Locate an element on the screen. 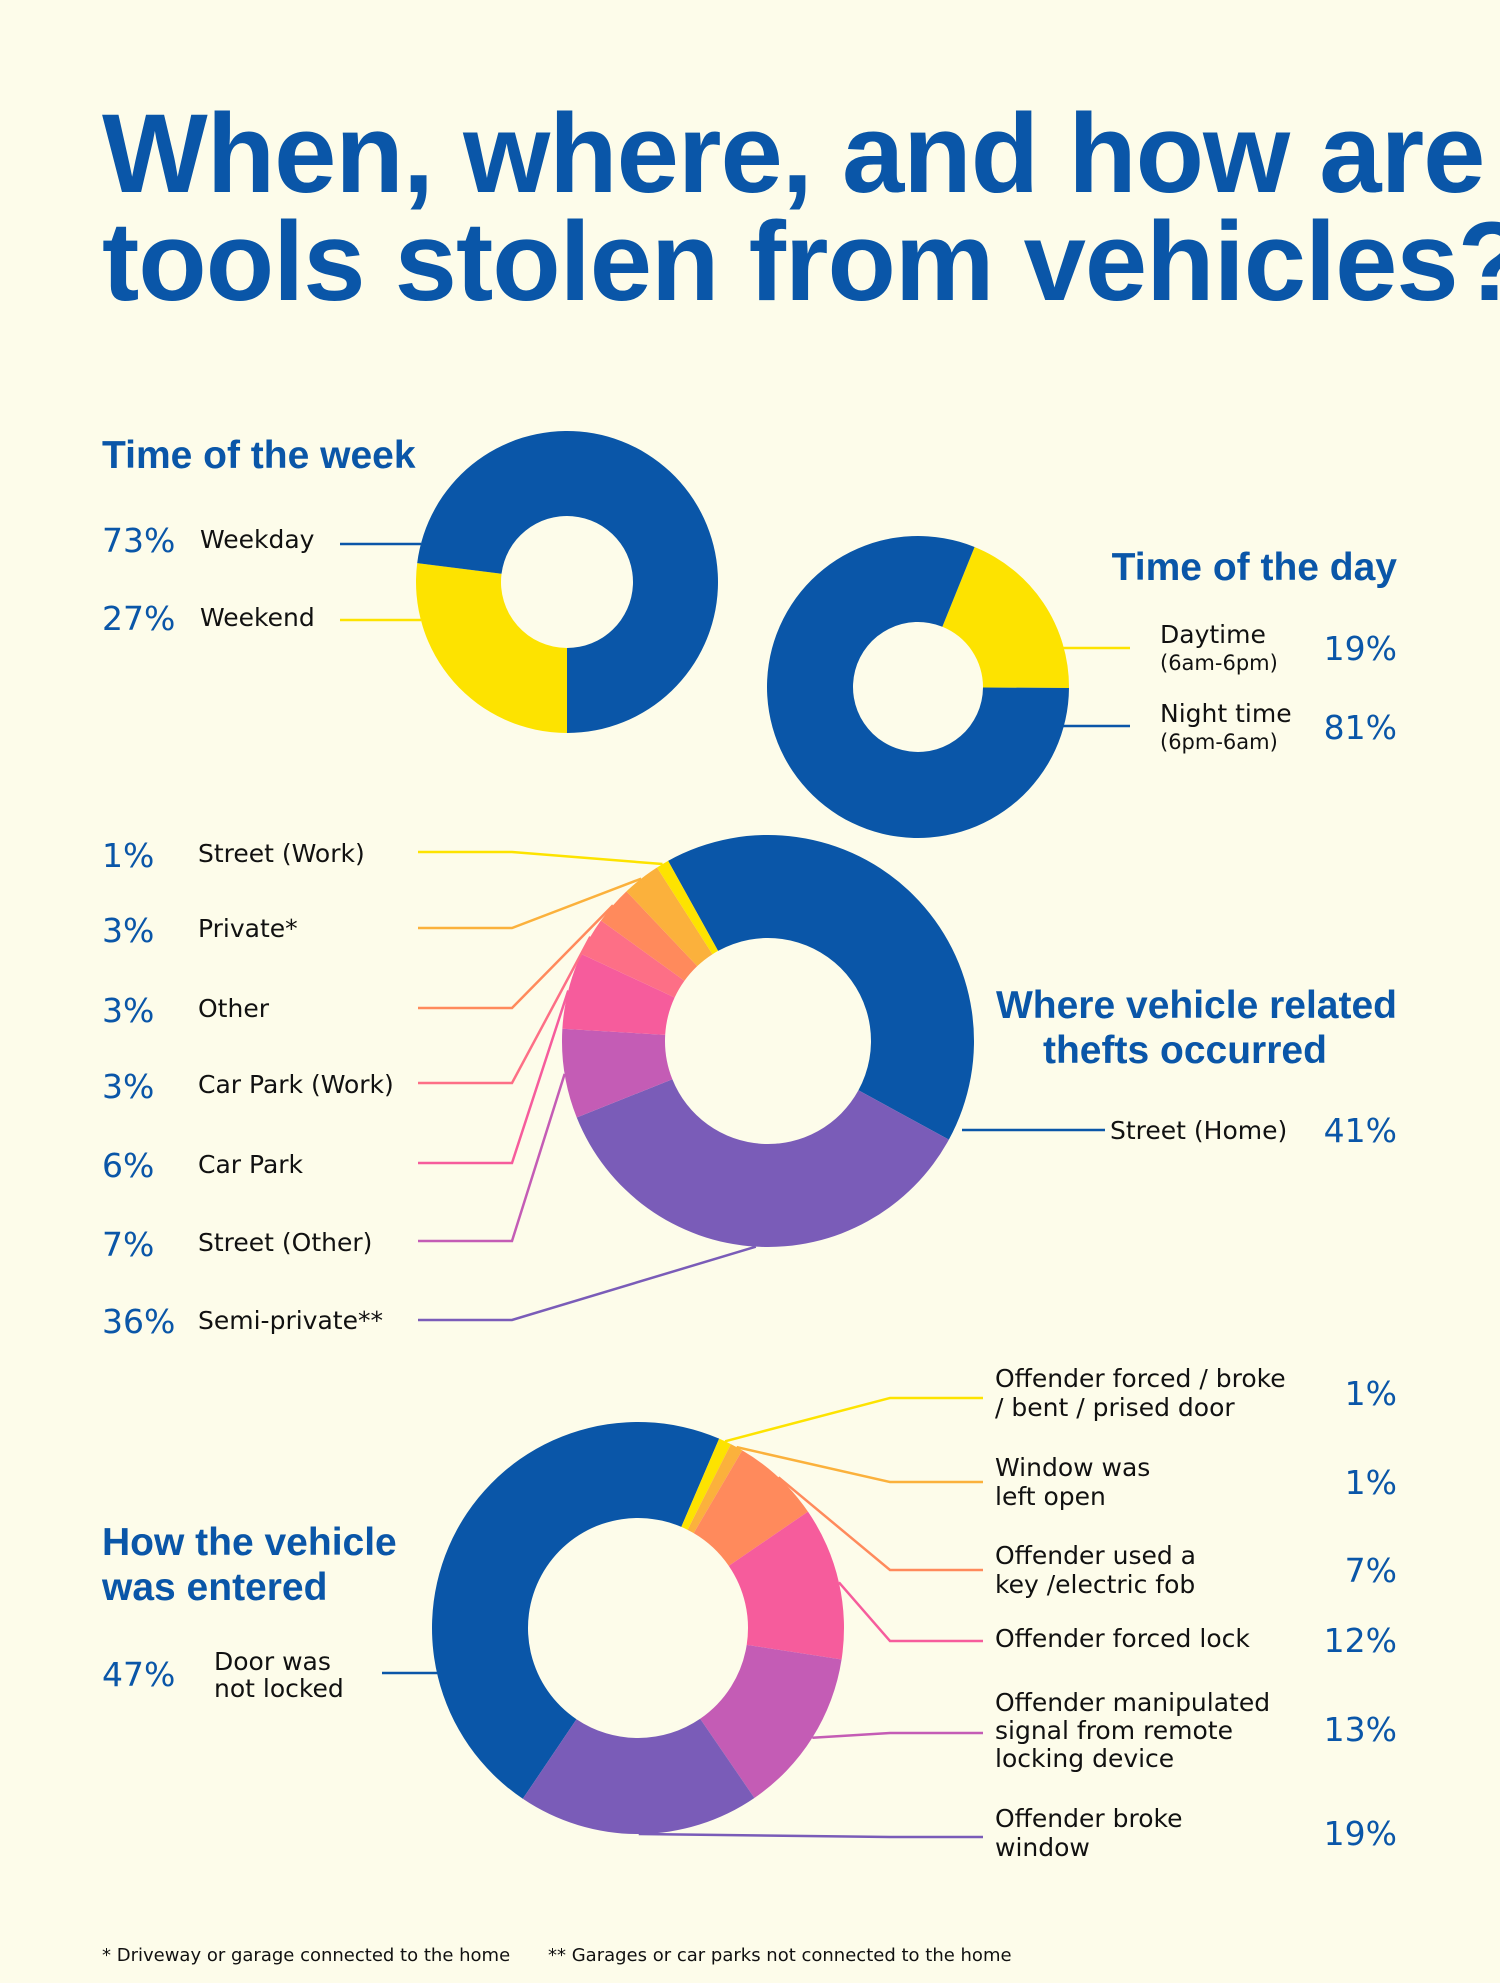  pct-street-work: 1% is located at coordinates (128, 855).